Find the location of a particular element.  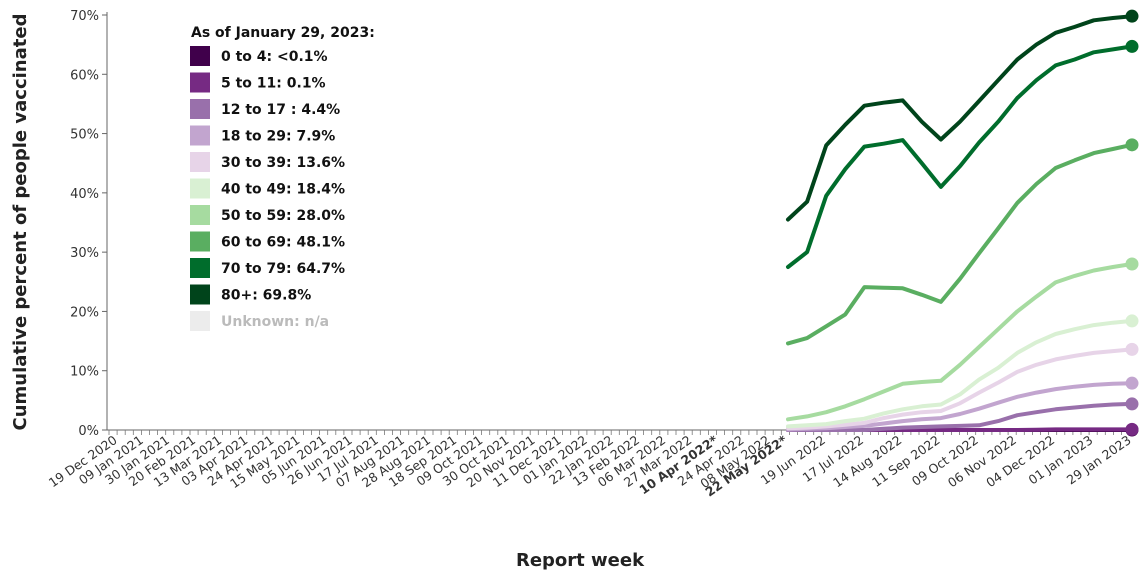

y-tick-label: 0% is located at coordinates (88, 431).